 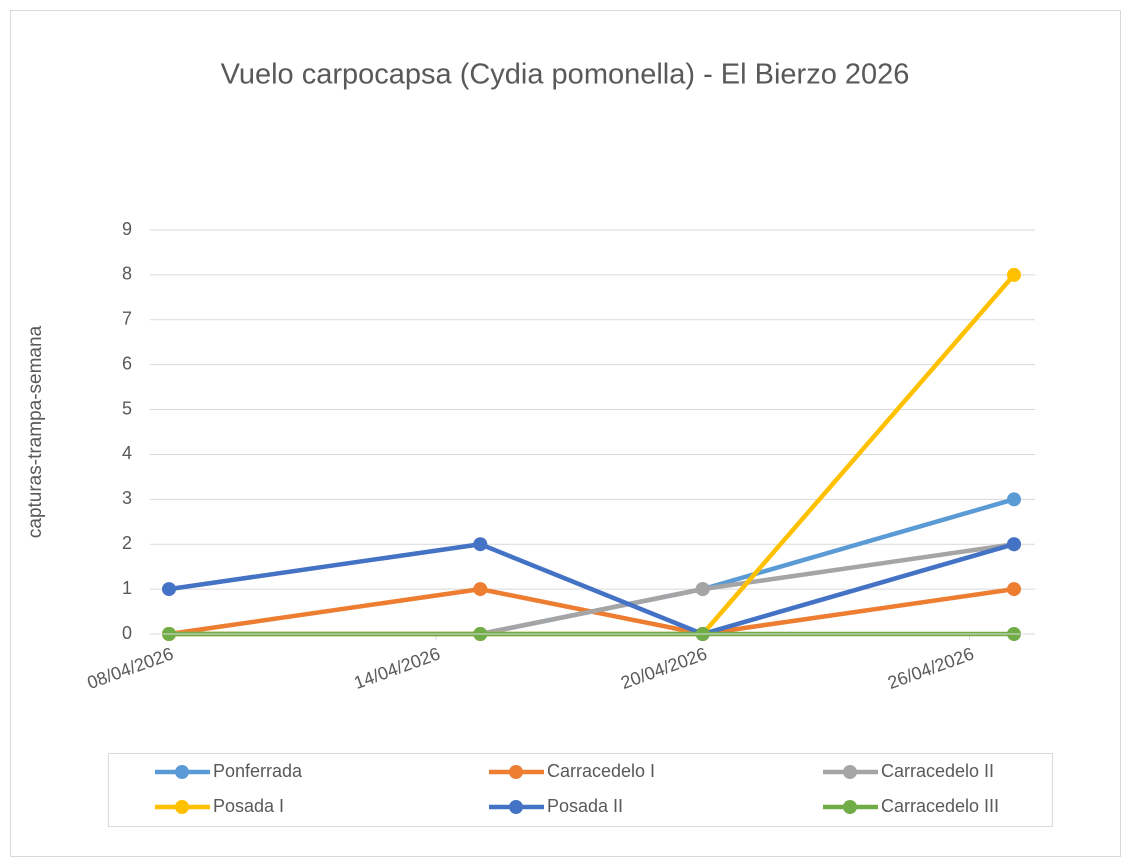 I want to click on legend-label: Ponferrada, so click(x=258, y=771).